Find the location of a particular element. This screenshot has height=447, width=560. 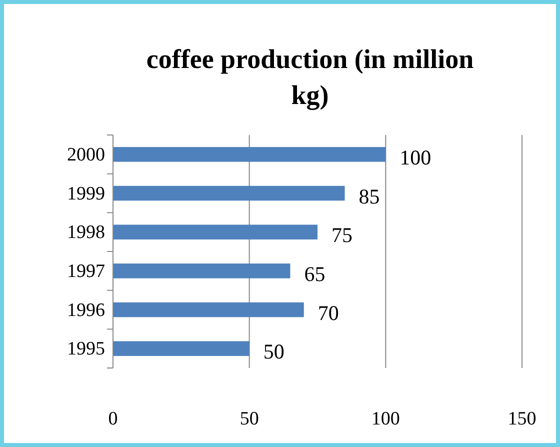

data-label: 70 is located at coordinates (328, 312).